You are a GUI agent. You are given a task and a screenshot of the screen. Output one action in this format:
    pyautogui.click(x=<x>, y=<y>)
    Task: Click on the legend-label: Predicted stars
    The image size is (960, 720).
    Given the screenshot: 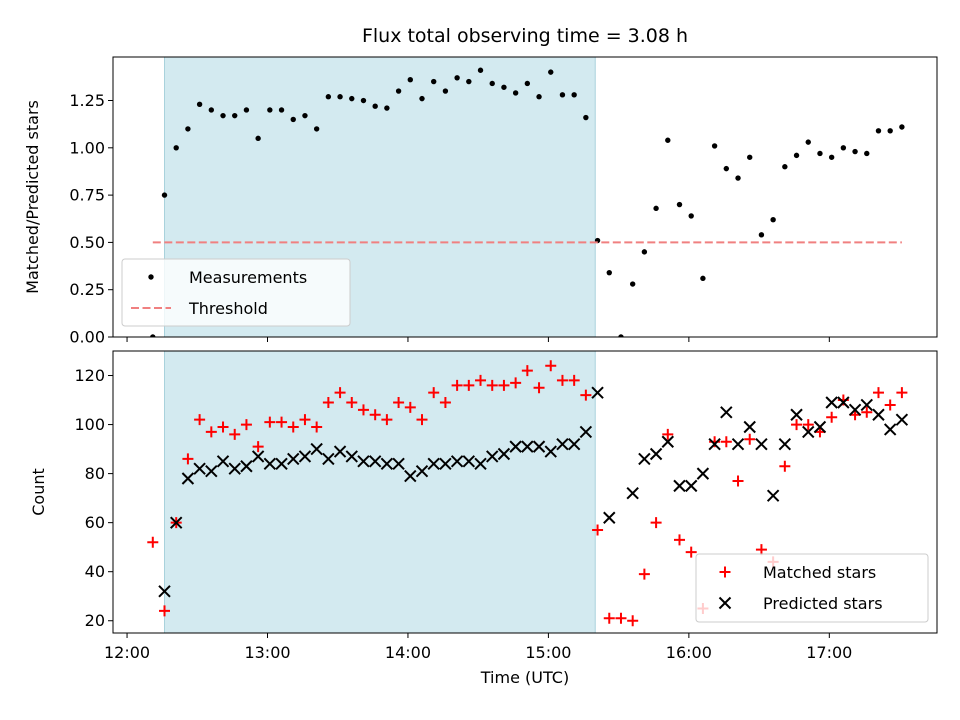 What is the action you would take?
    pyautogui.click(x=823, y=603)
    